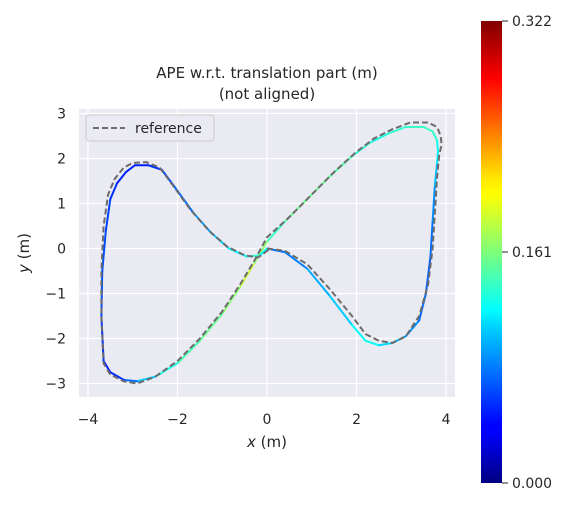 The image size is (578, 508). What do you see at coordinates (491, 252) in the screenshot?
I see `colorbar-gradient` at bounding box center [491, 252].